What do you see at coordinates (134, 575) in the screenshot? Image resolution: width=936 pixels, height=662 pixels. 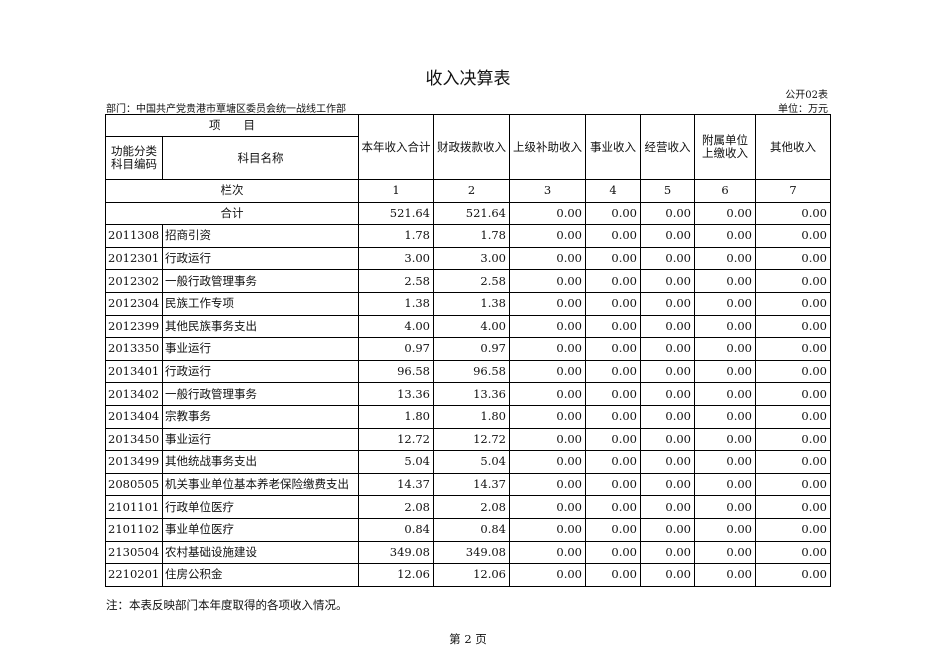 I see `subject-code: 2210201` at bounding box center [134, 575].